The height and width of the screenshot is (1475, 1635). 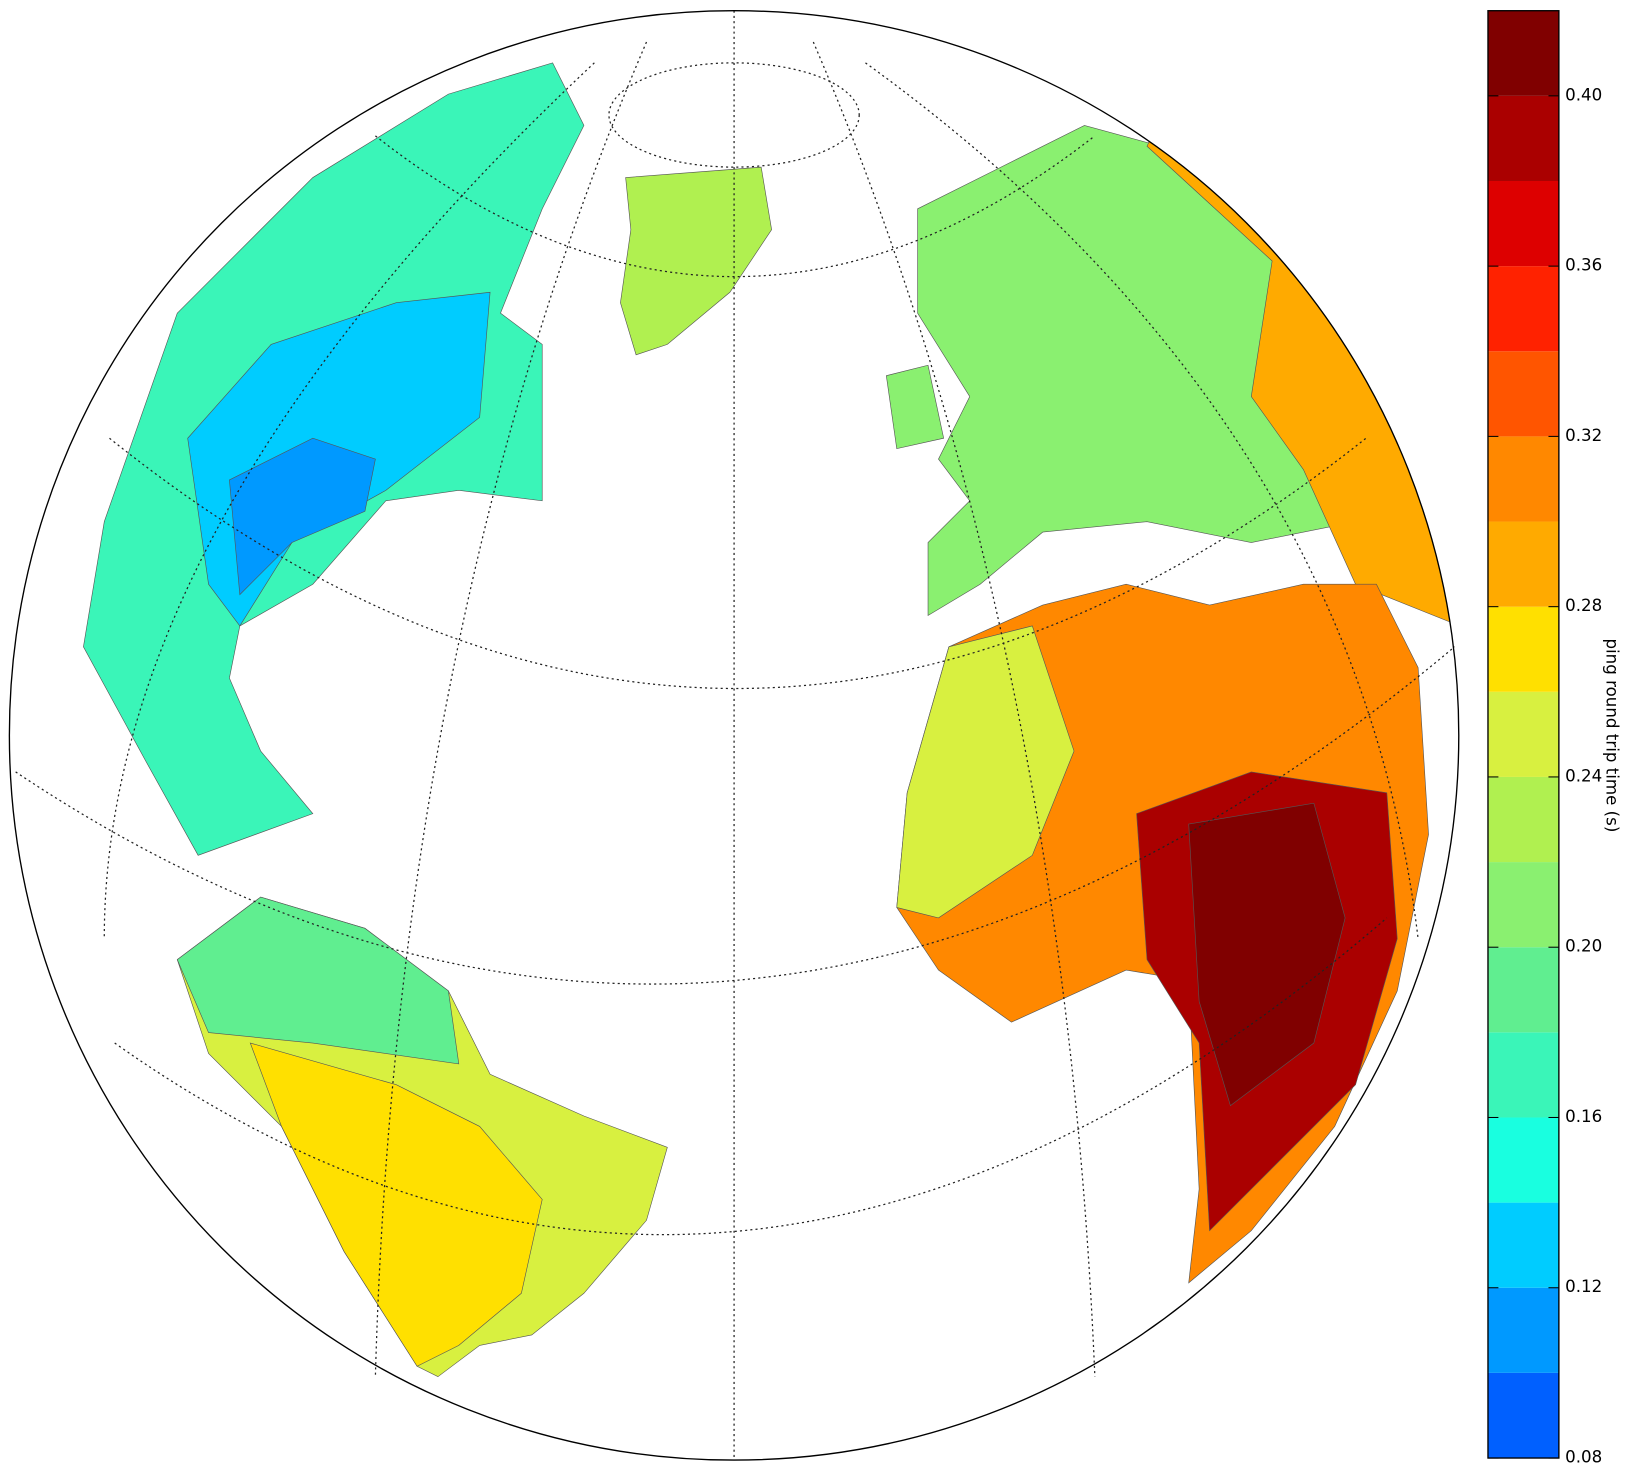 What do you see at coordinates (1583, 1286) in the screenshot?
I see `colorbar-tick-label: 0.12` at bounding box center [1583, 1286].